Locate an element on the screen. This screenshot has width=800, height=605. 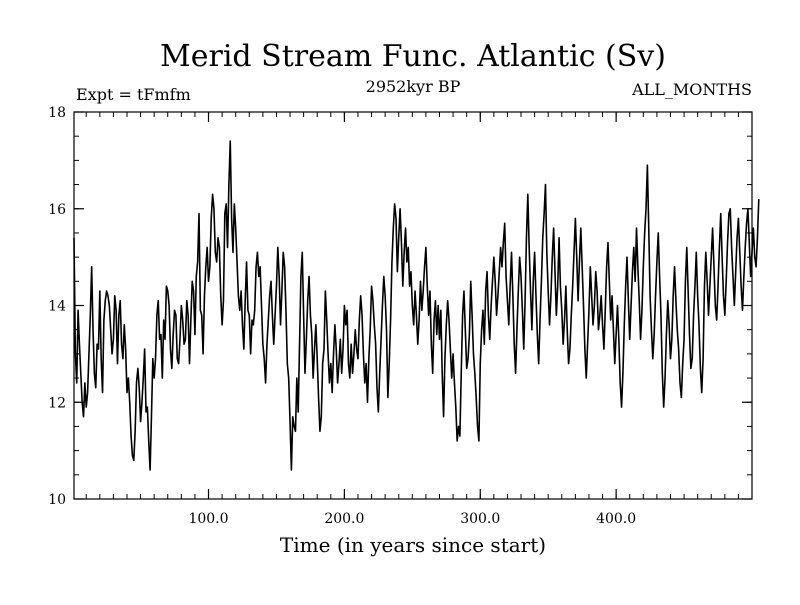
period-label: 2952kyr BP is located at coordinates (413, 86).